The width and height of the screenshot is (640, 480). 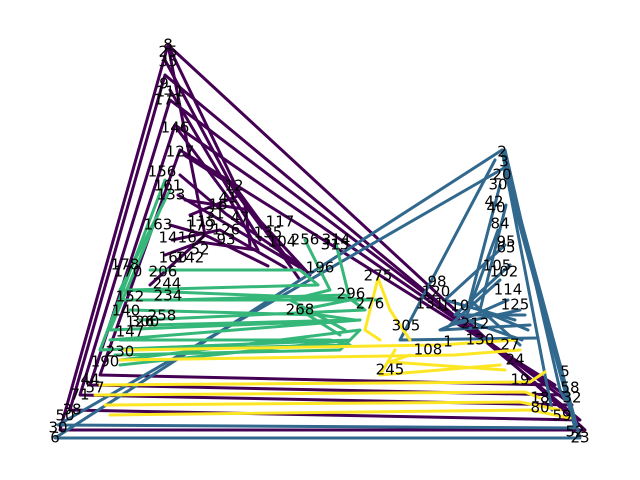 I want to click on node-label: 256, so click(x=305, y=240).